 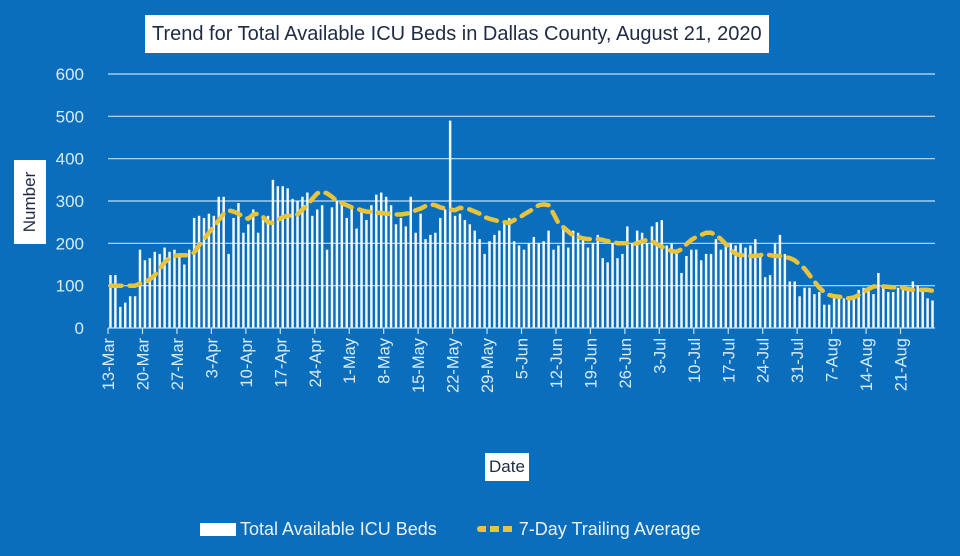 I want to click on x-tick-label: 20-Mar, so click(x=143, y=363).